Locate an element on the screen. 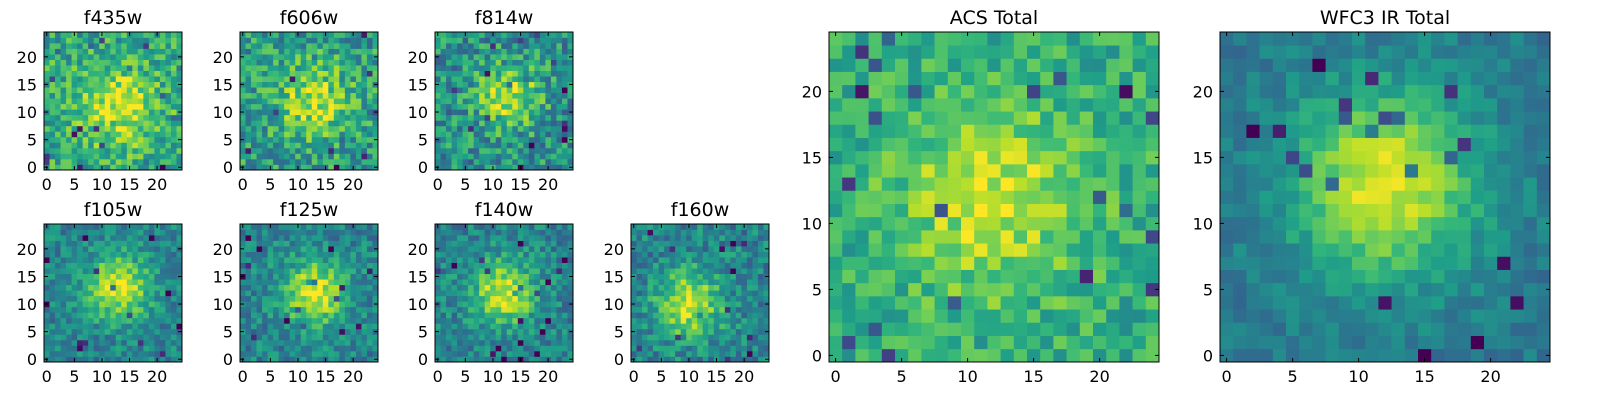 This screenshot has height=400, width=1600. axes-frame is located at coordinates (700, 293).